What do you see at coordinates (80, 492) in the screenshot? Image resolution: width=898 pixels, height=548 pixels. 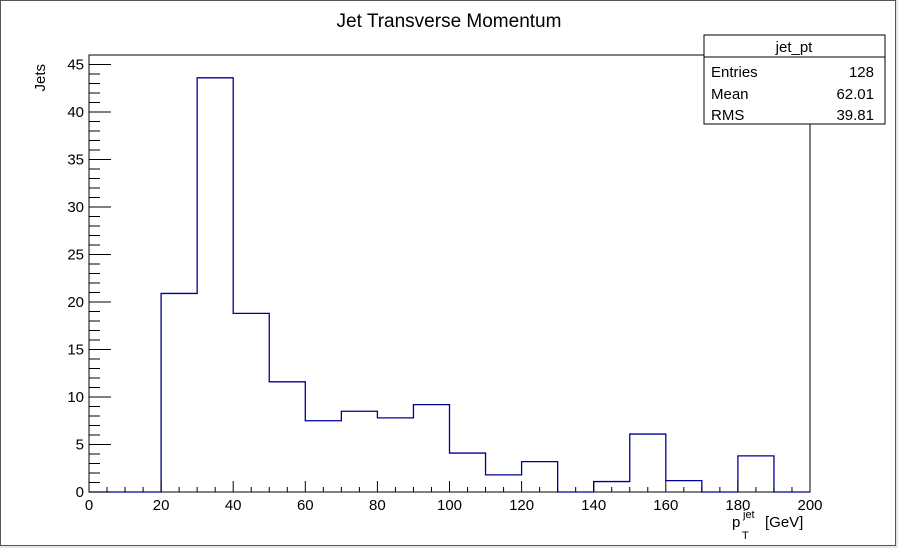 I see `y-tick-label: 0` at bounding box center [80, 492].